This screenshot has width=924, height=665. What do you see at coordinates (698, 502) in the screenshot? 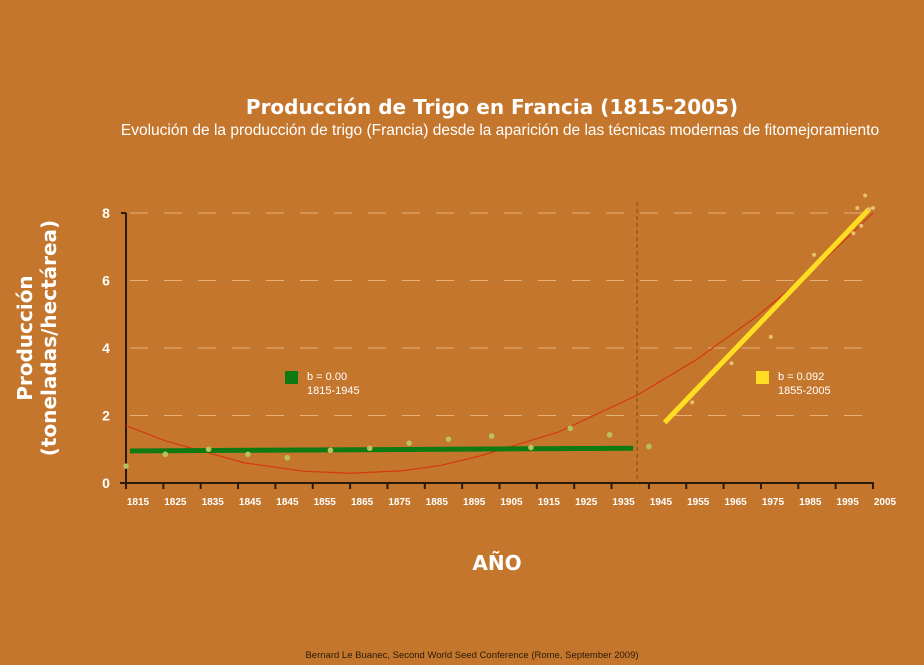
I see `x-tick-label: 1955` at bounding box center [698, 502].